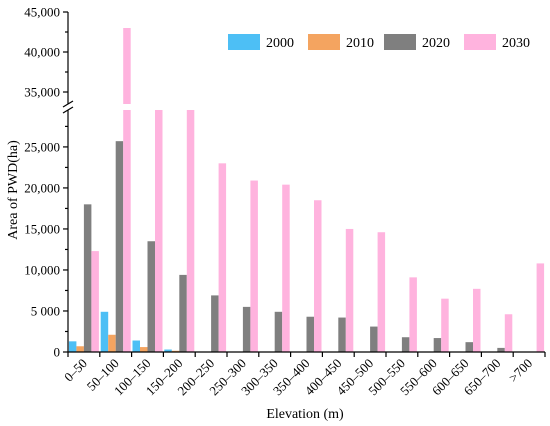 The width and height of the screenshot is (550, 426). Describe the element at coordinates (119, 246) in the screenshot. I see `bar-2020-50–100` at that location.